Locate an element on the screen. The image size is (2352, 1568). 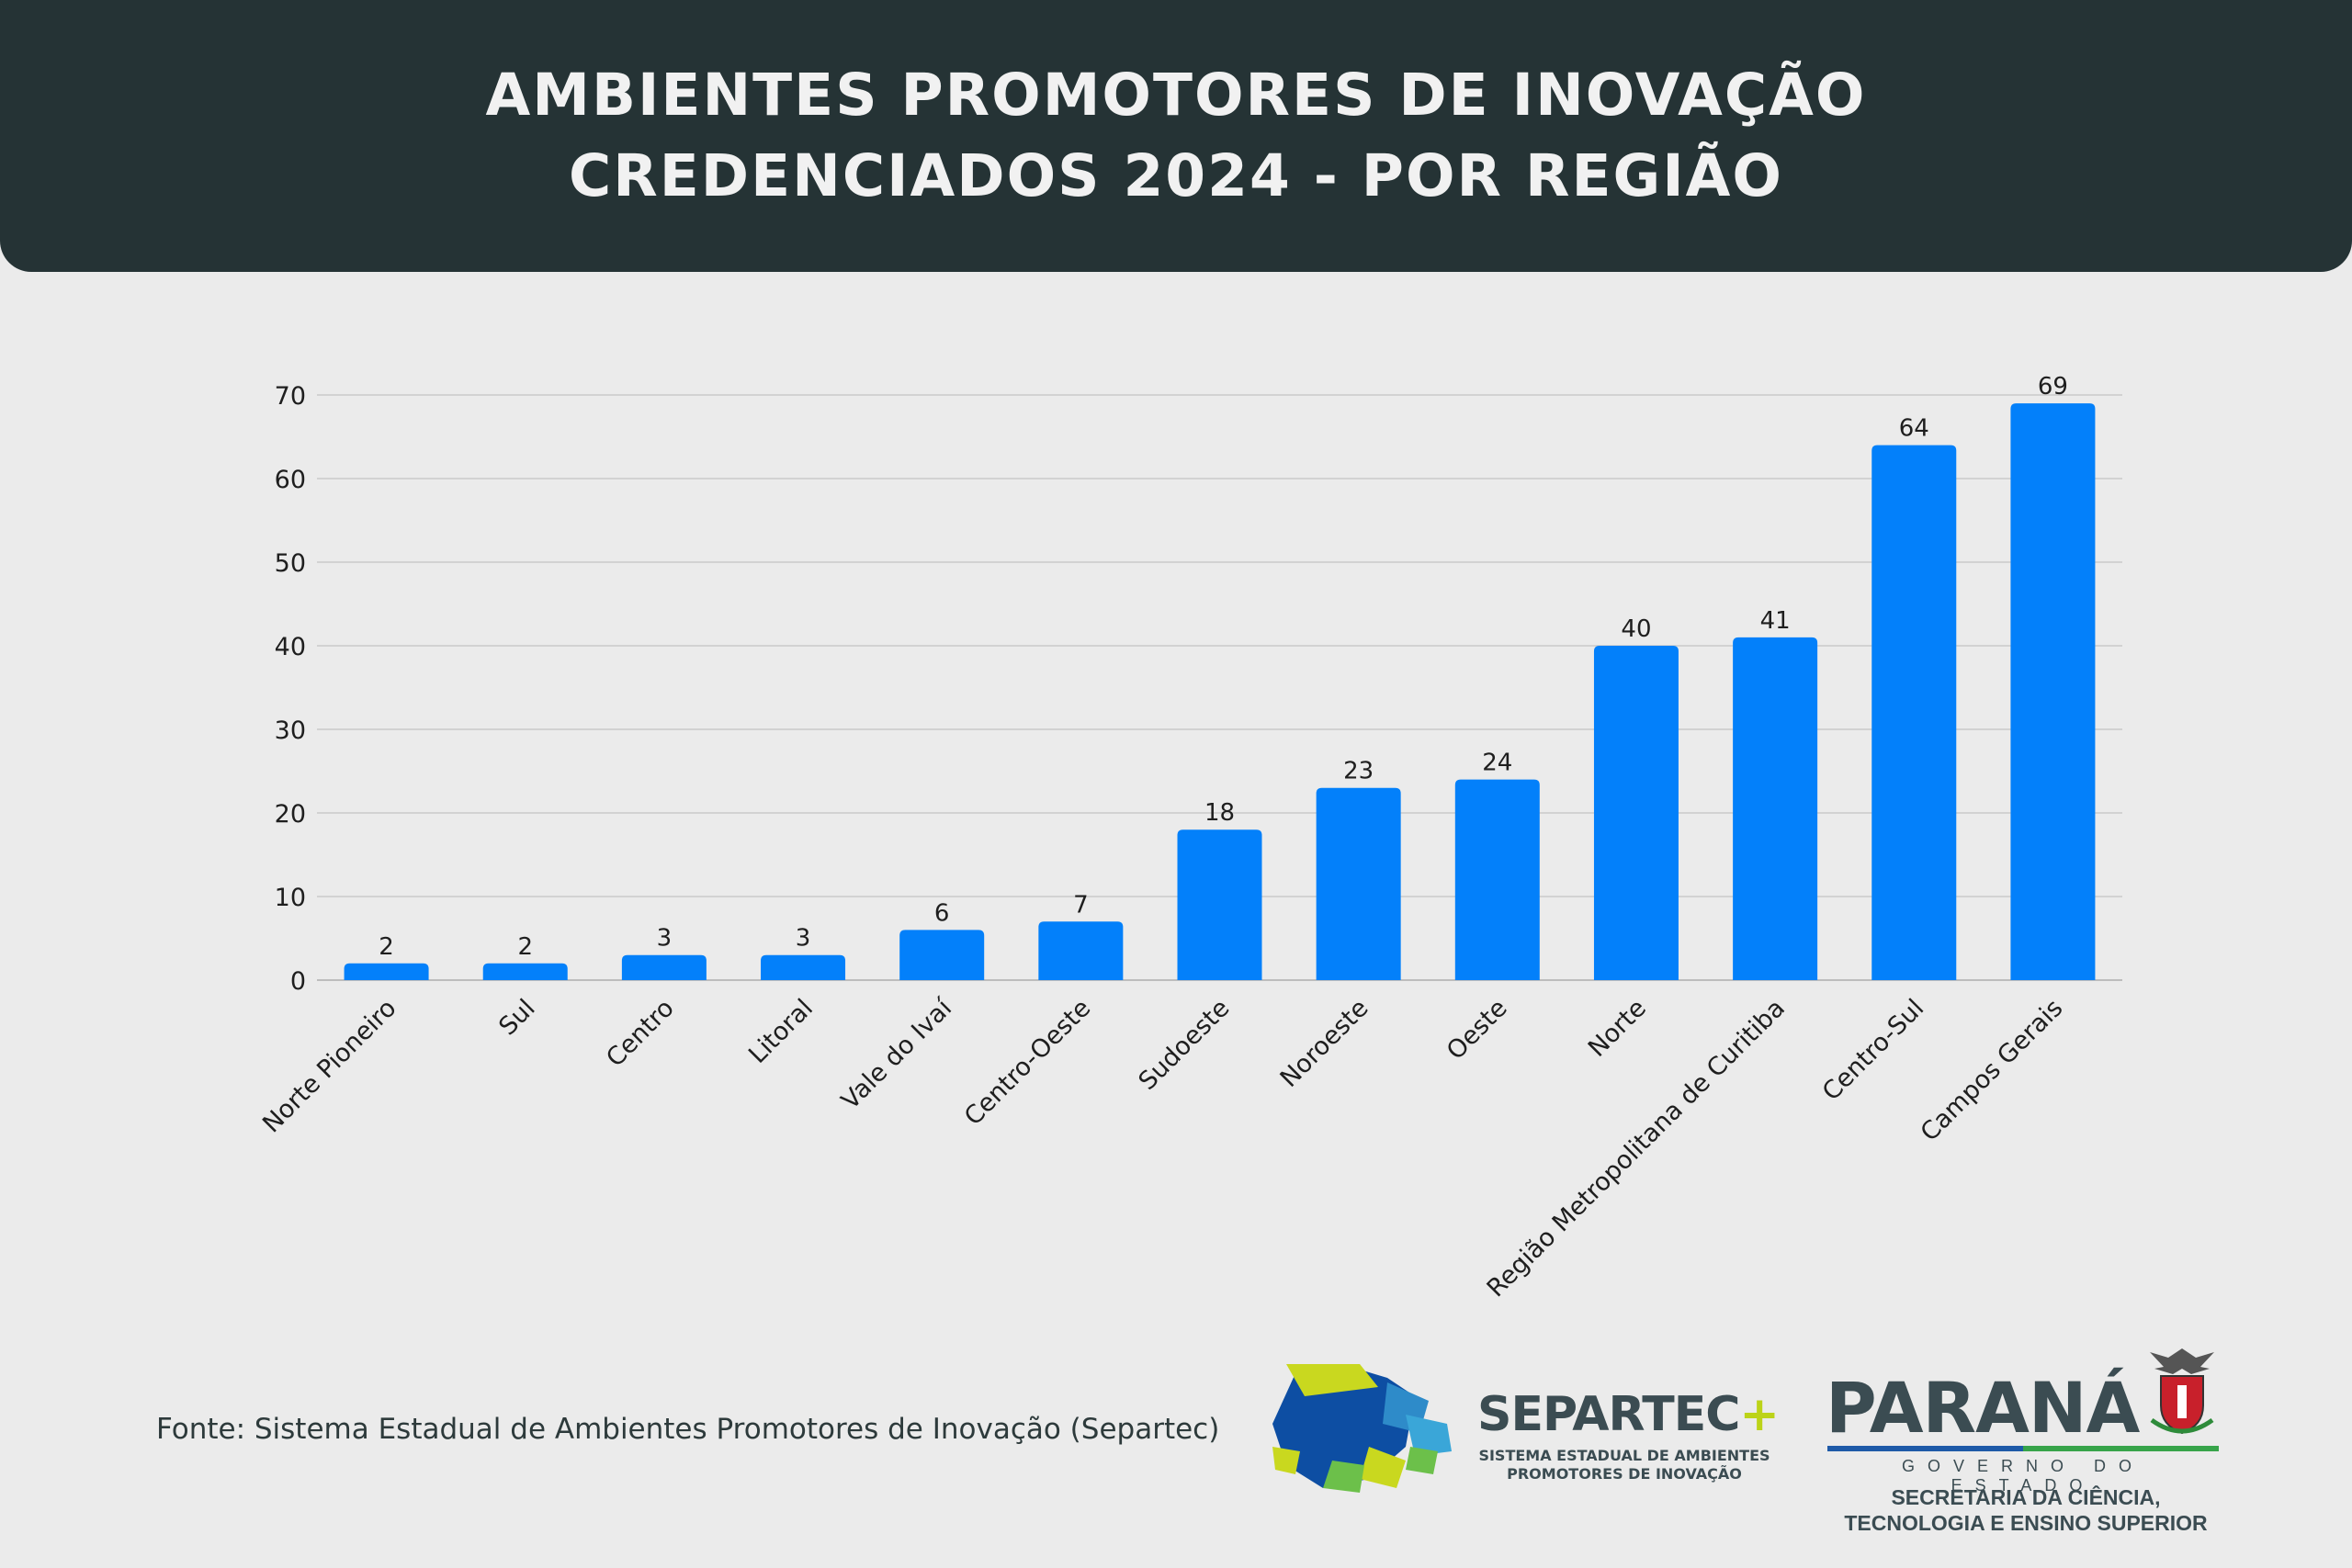
x-tick-label: Centro is located at coordinates (640, 1033).